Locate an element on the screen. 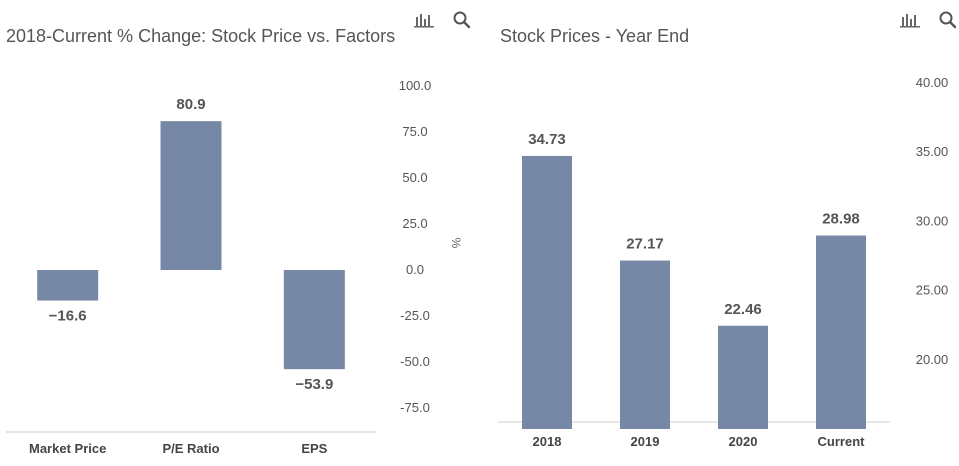 This screenshot has height=466, width=959. y-tick-label: 35.00 is located at coordinates (932, 151).